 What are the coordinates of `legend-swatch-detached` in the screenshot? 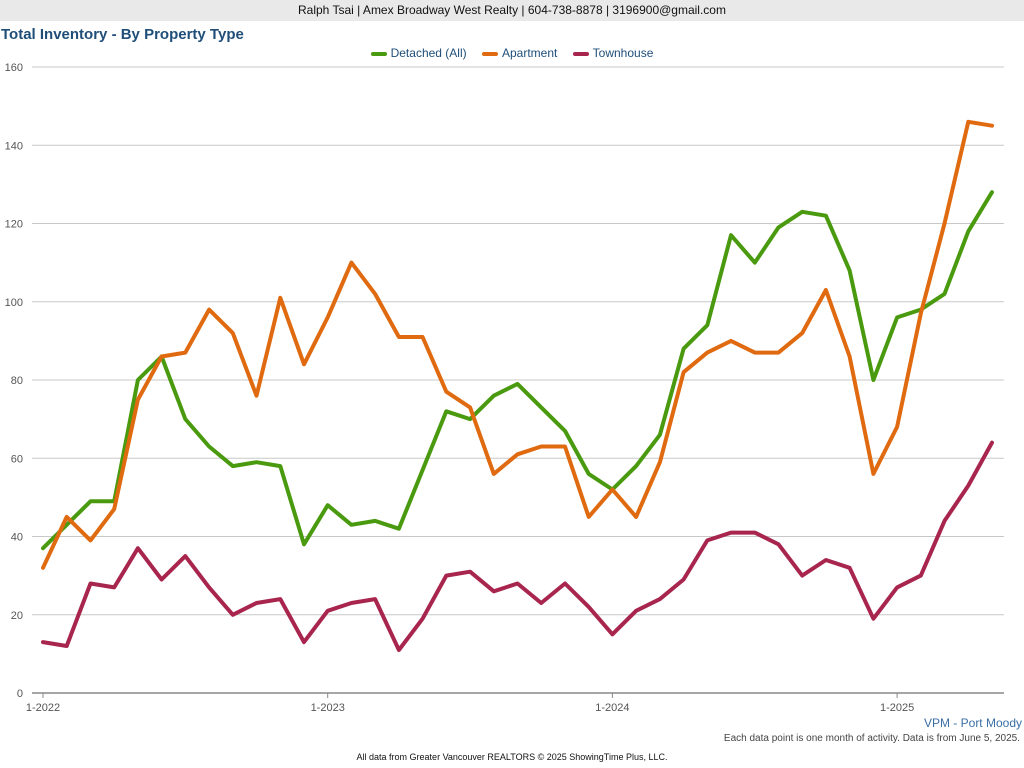 It's located at (378, 53).